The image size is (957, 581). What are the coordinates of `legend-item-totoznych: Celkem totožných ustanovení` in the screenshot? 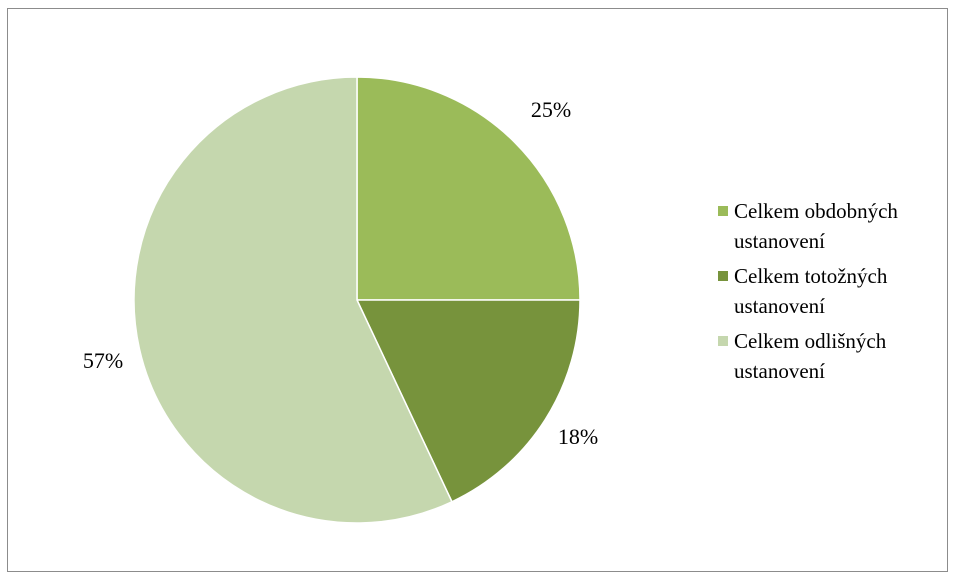 It's located at (833, 291).